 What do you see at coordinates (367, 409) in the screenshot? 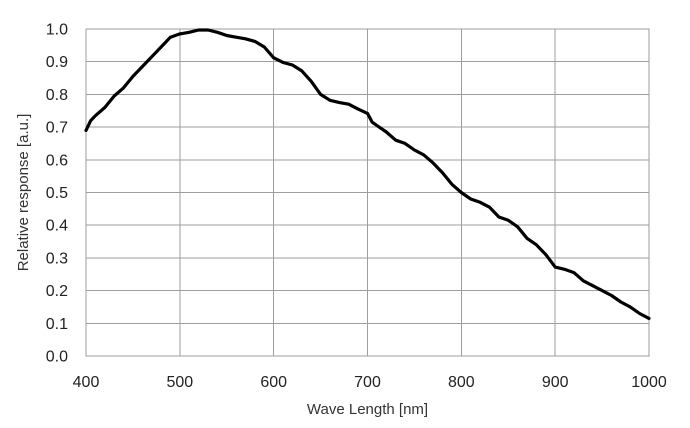
I see `x-axis-label: Wave Length [nm]` at bounding box center [367, 409].